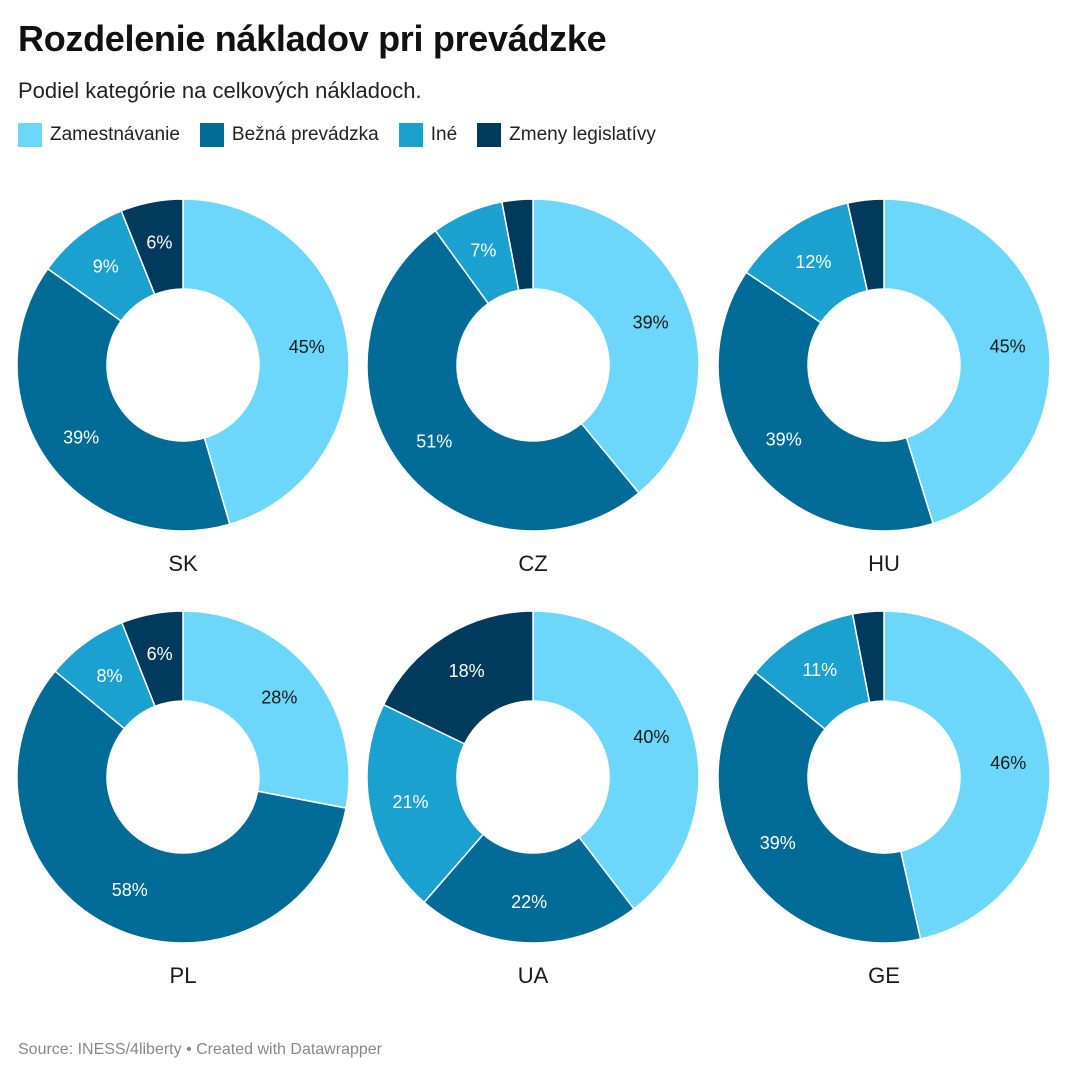 This screenshot has width=1068, height=1080. I want to click on donut-chart-hu: 45% 39% 12%, so click(884, 365).